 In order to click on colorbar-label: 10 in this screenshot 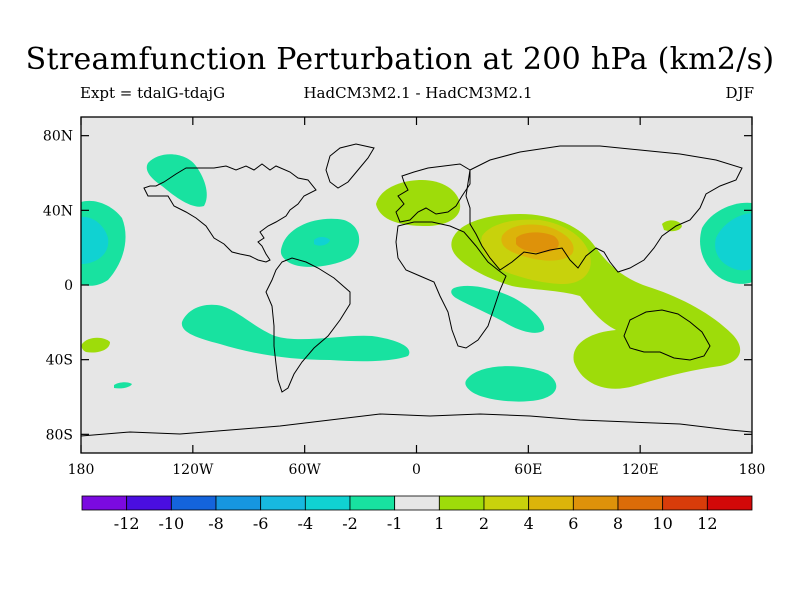, I will do `click(662, 523)`.